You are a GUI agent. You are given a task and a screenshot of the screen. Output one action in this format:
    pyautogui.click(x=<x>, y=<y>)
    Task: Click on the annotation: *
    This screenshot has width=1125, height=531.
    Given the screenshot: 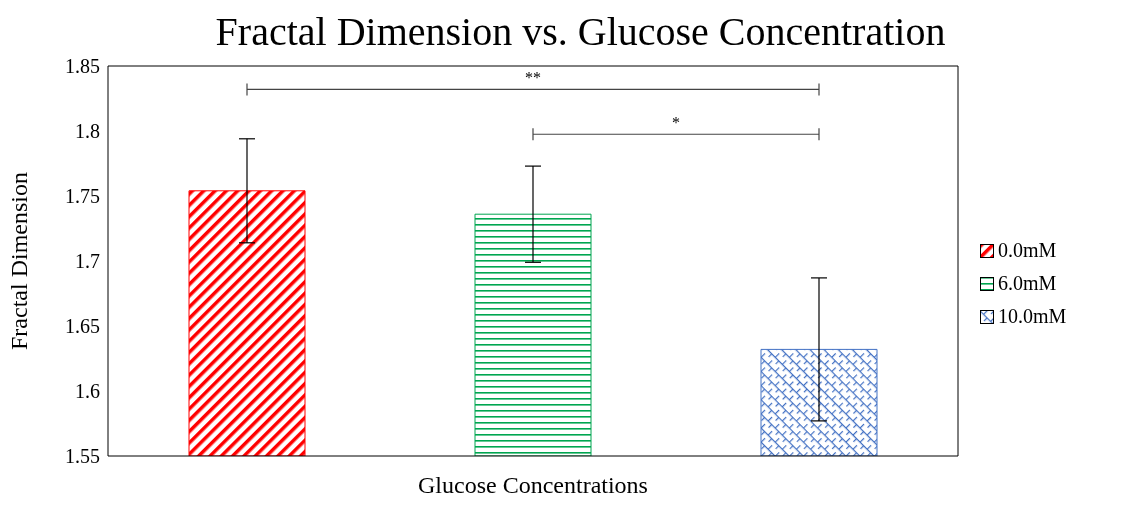 What is the action you would take?
    pyautogui.click(x=676, y=123)
    